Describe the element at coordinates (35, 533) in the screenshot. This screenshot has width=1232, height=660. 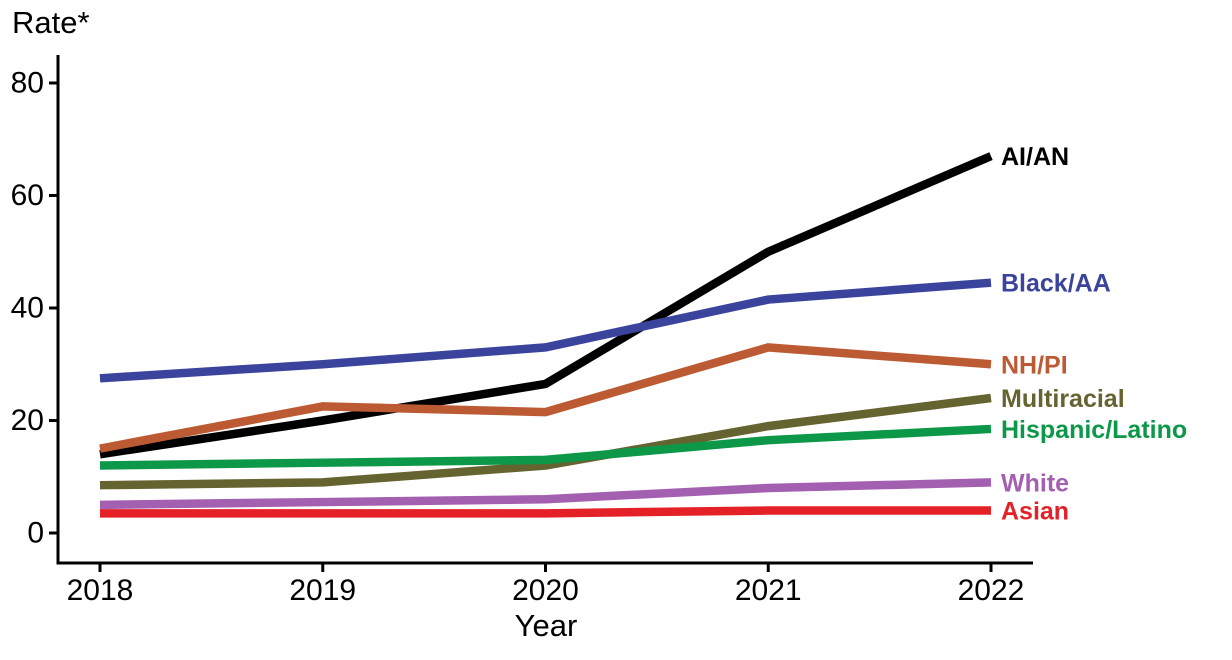
I see `y-tick-label: 0` at that location.